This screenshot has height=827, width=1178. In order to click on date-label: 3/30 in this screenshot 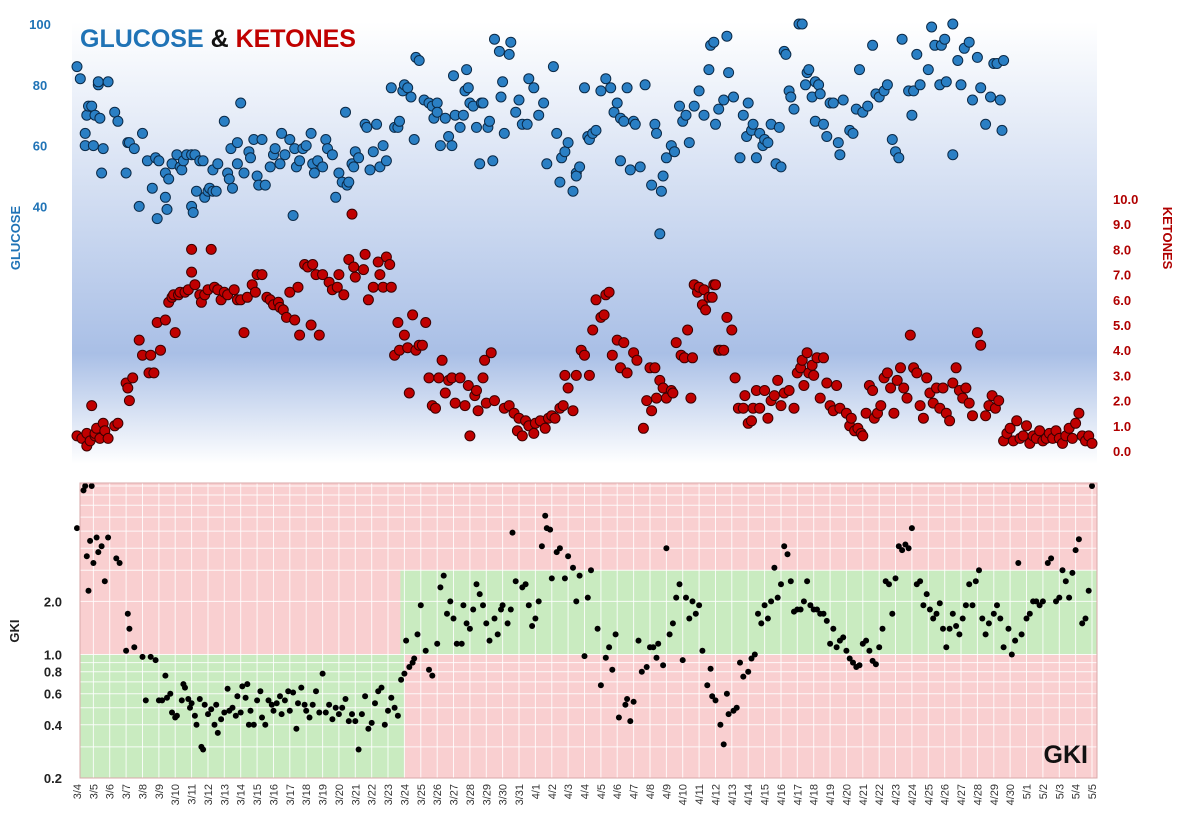, I will do `click(504, 794)`.